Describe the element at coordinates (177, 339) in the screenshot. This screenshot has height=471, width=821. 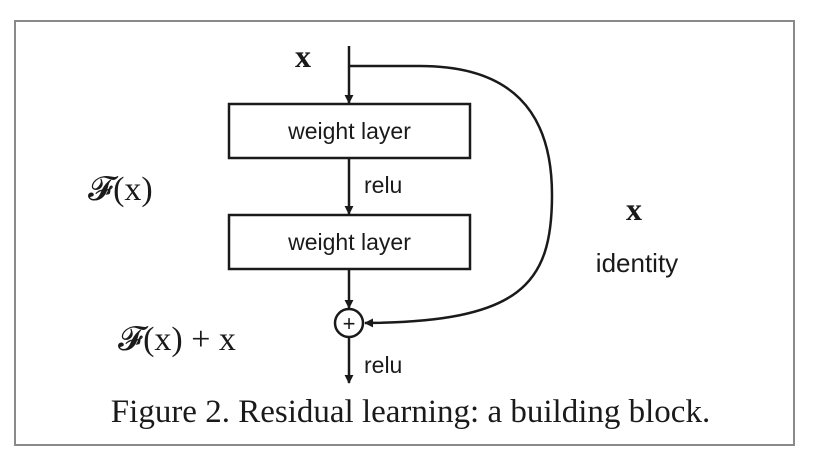
I see `sum-label: 𝓕(x) + x` at that location.